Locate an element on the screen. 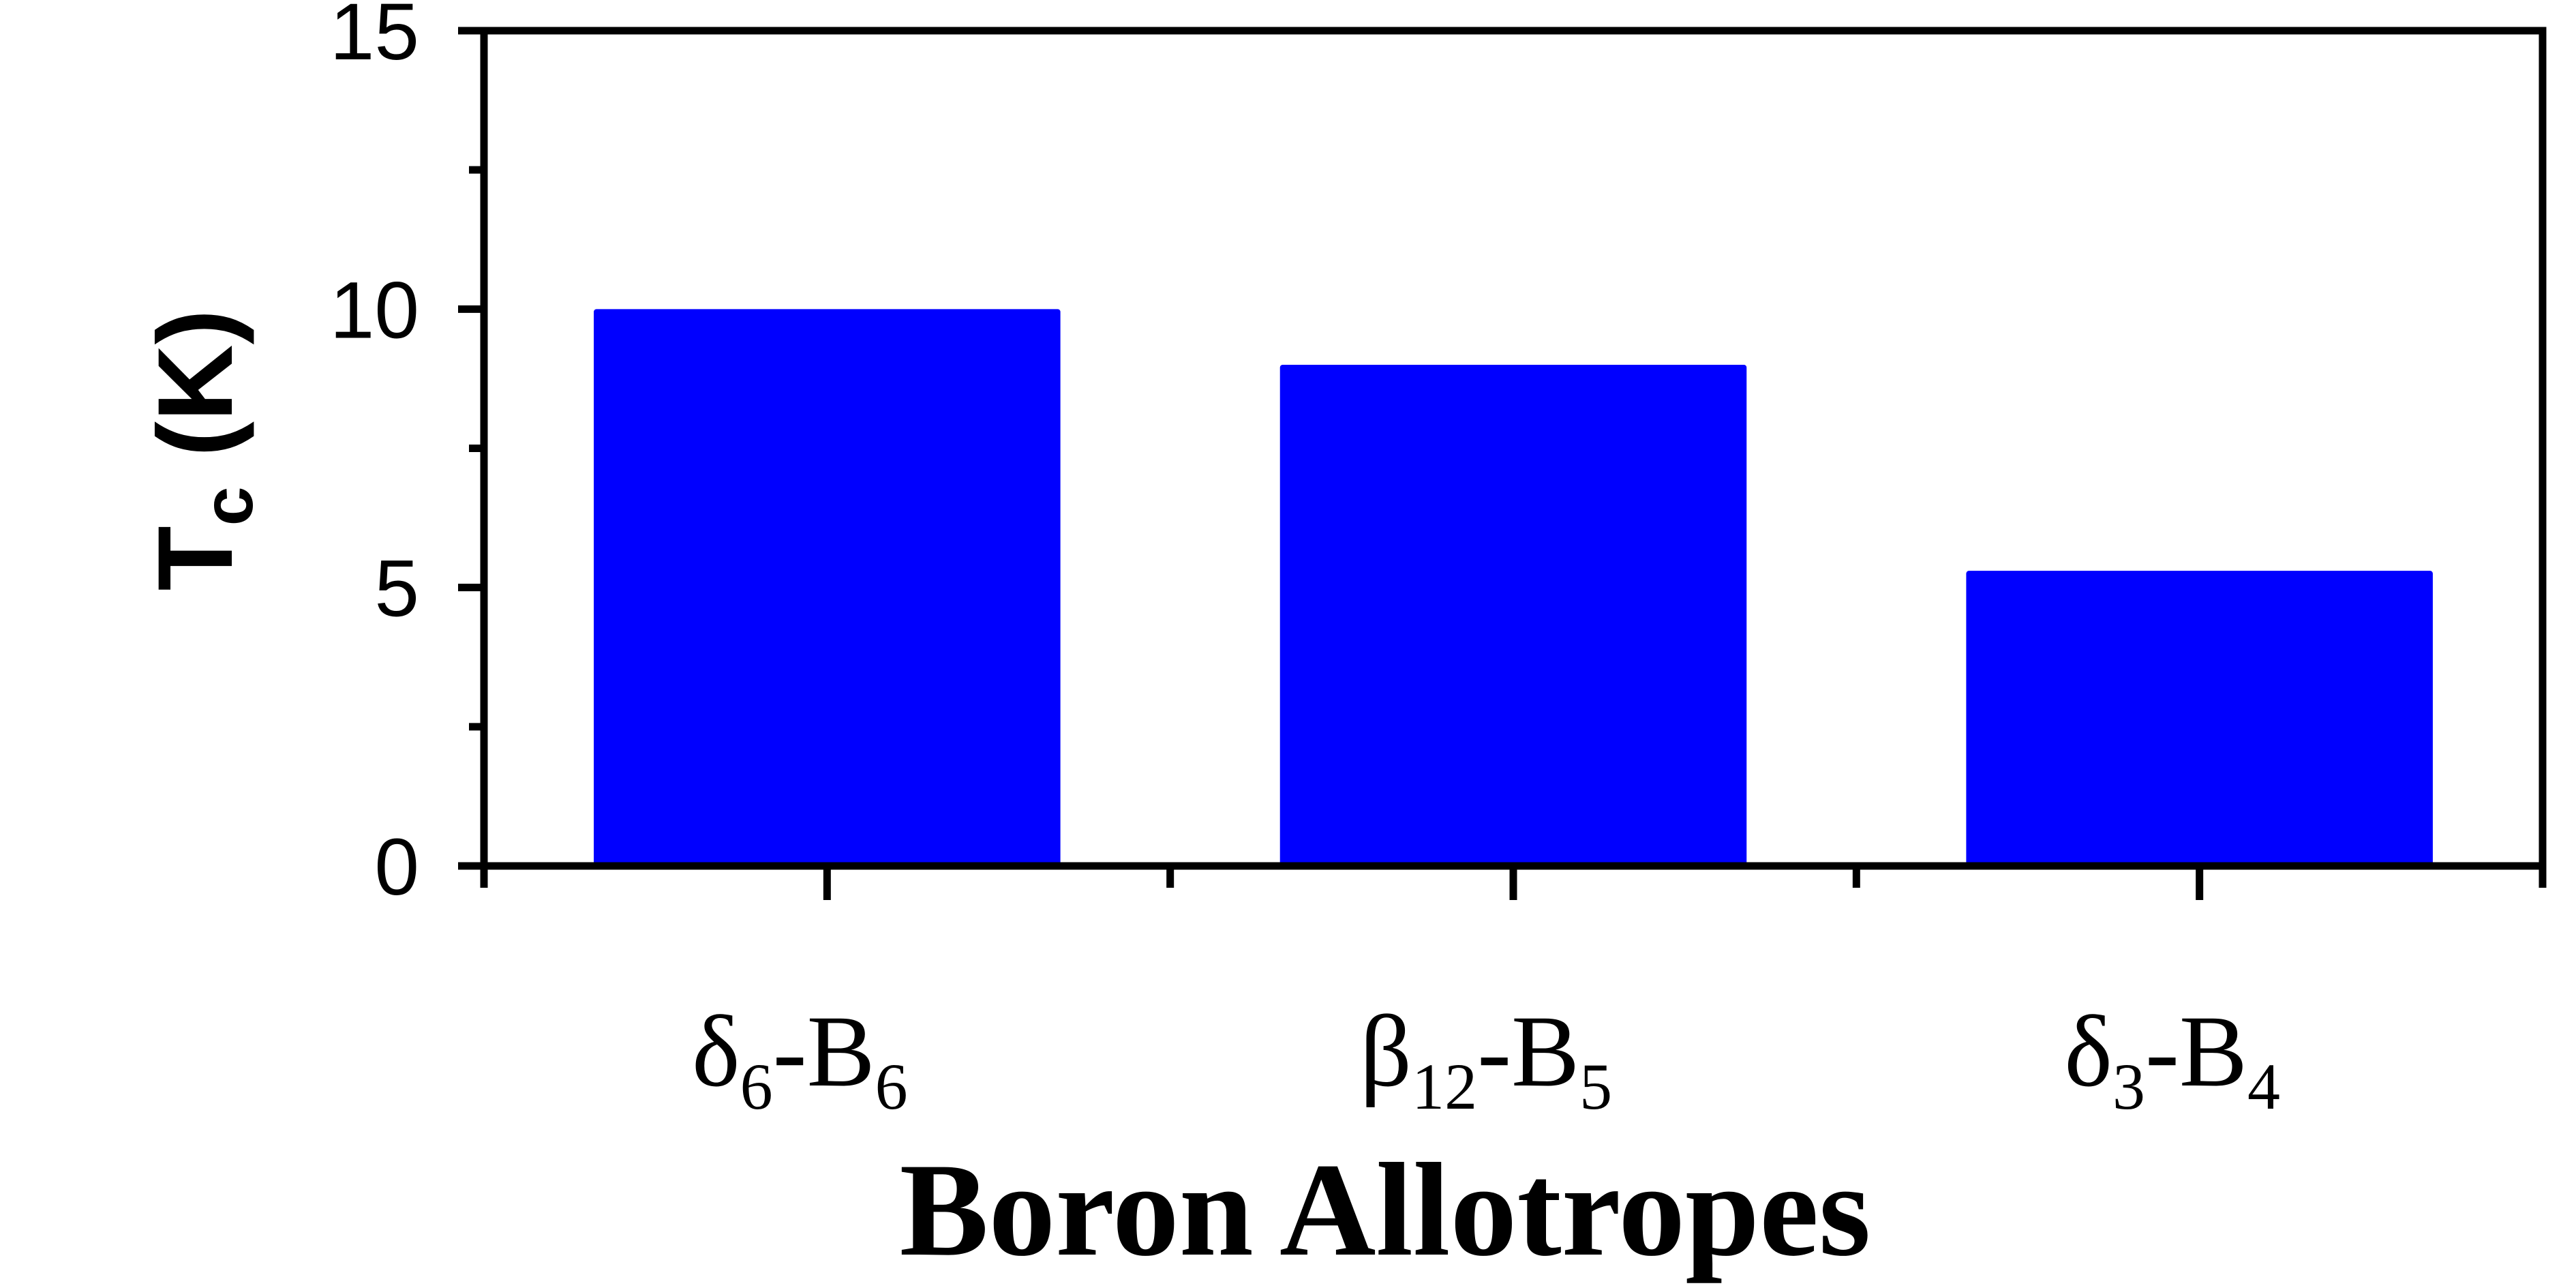 The height and width of the screenshot is (1288, 2576). x-category-label: δ6-B6 is located at coordinates (800, 1059).